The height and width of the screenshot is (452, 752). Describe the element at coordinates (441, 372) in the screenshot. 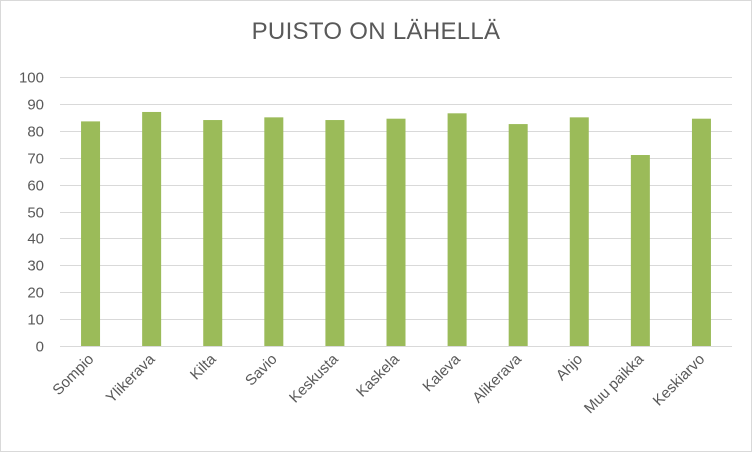

I see `x-tick-label: Kaleva` at that location.